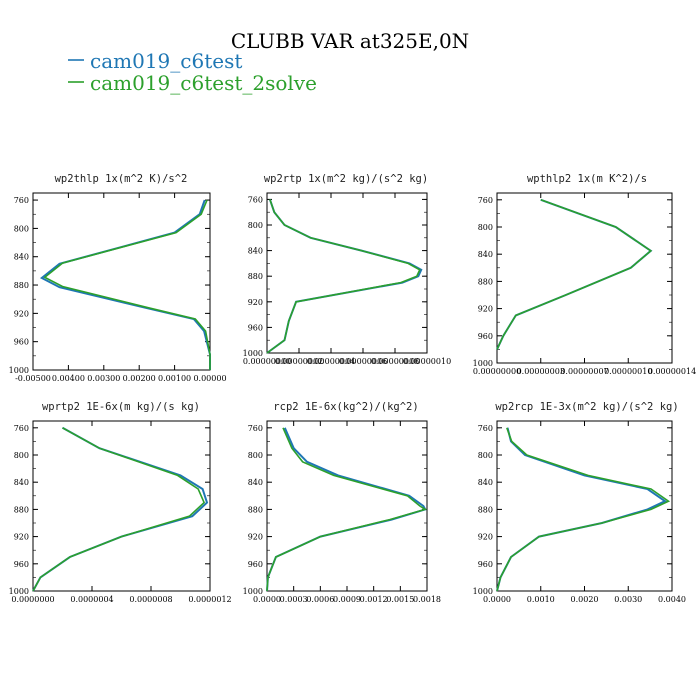 Image resolution: width=700 pixels, height=700 pixels. Describe the element at coordinates (331, 361) in the screenshot. I see `x-tick-label: 0.00000004` at that location.